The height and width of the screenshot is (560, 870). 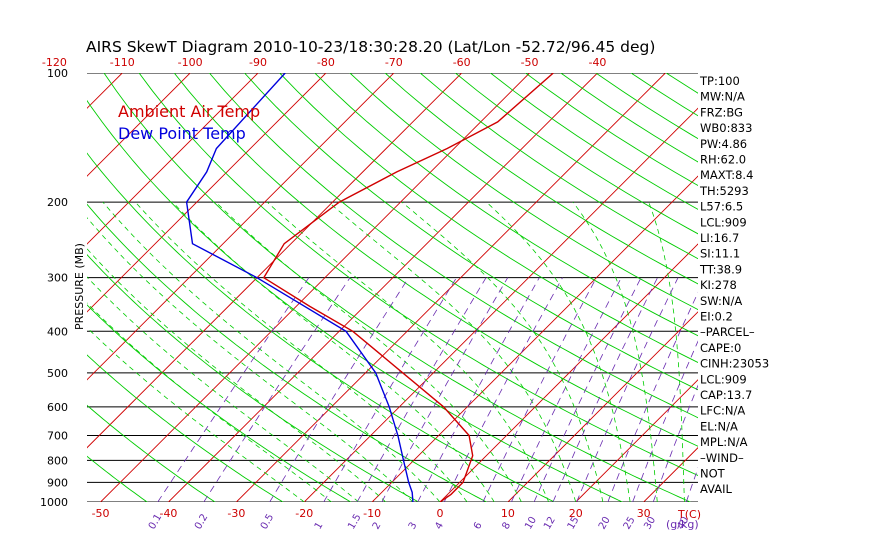 I want to click on top-temperature-tick: -90, so click(x=258, y=62).